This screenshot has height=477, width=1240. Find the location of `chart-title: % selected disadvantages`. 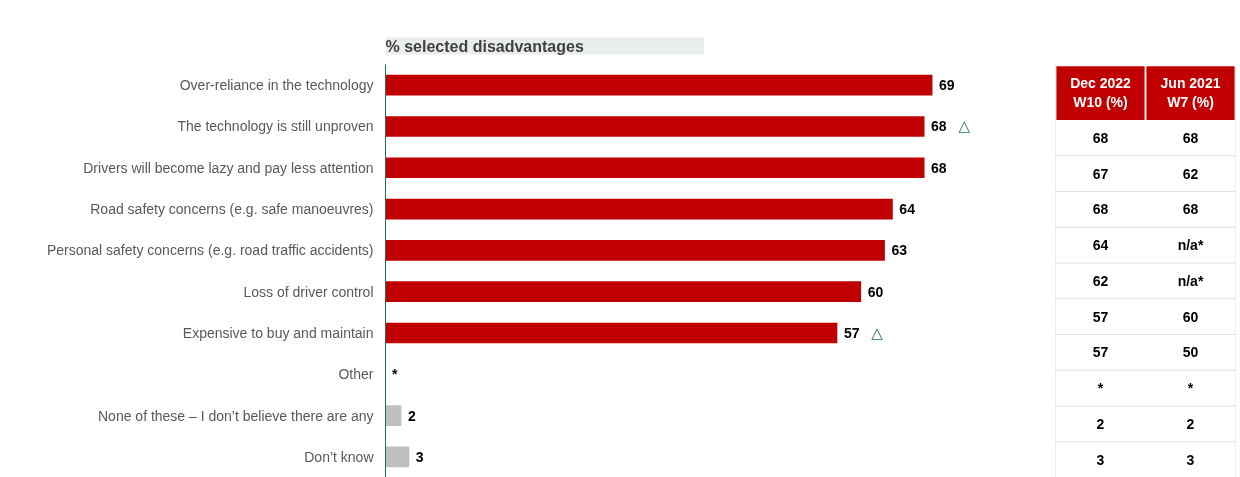

chart-title: % selected disadvantages is located at coordinates (484, 46).